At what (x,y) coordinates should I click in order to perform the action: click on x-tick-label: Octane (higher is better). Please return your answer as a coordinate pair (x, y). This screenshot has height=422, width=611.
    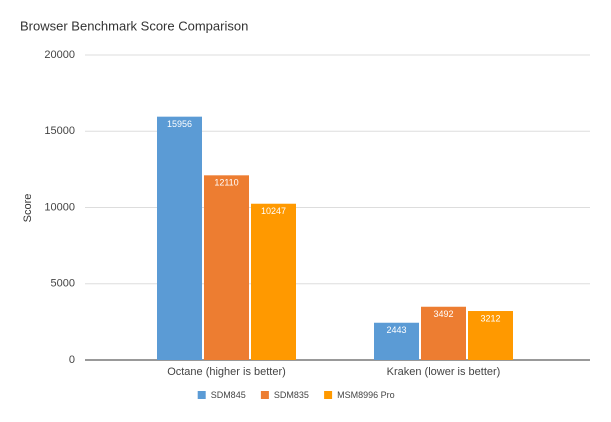
    Looking at the image, I should click on (226, 372).